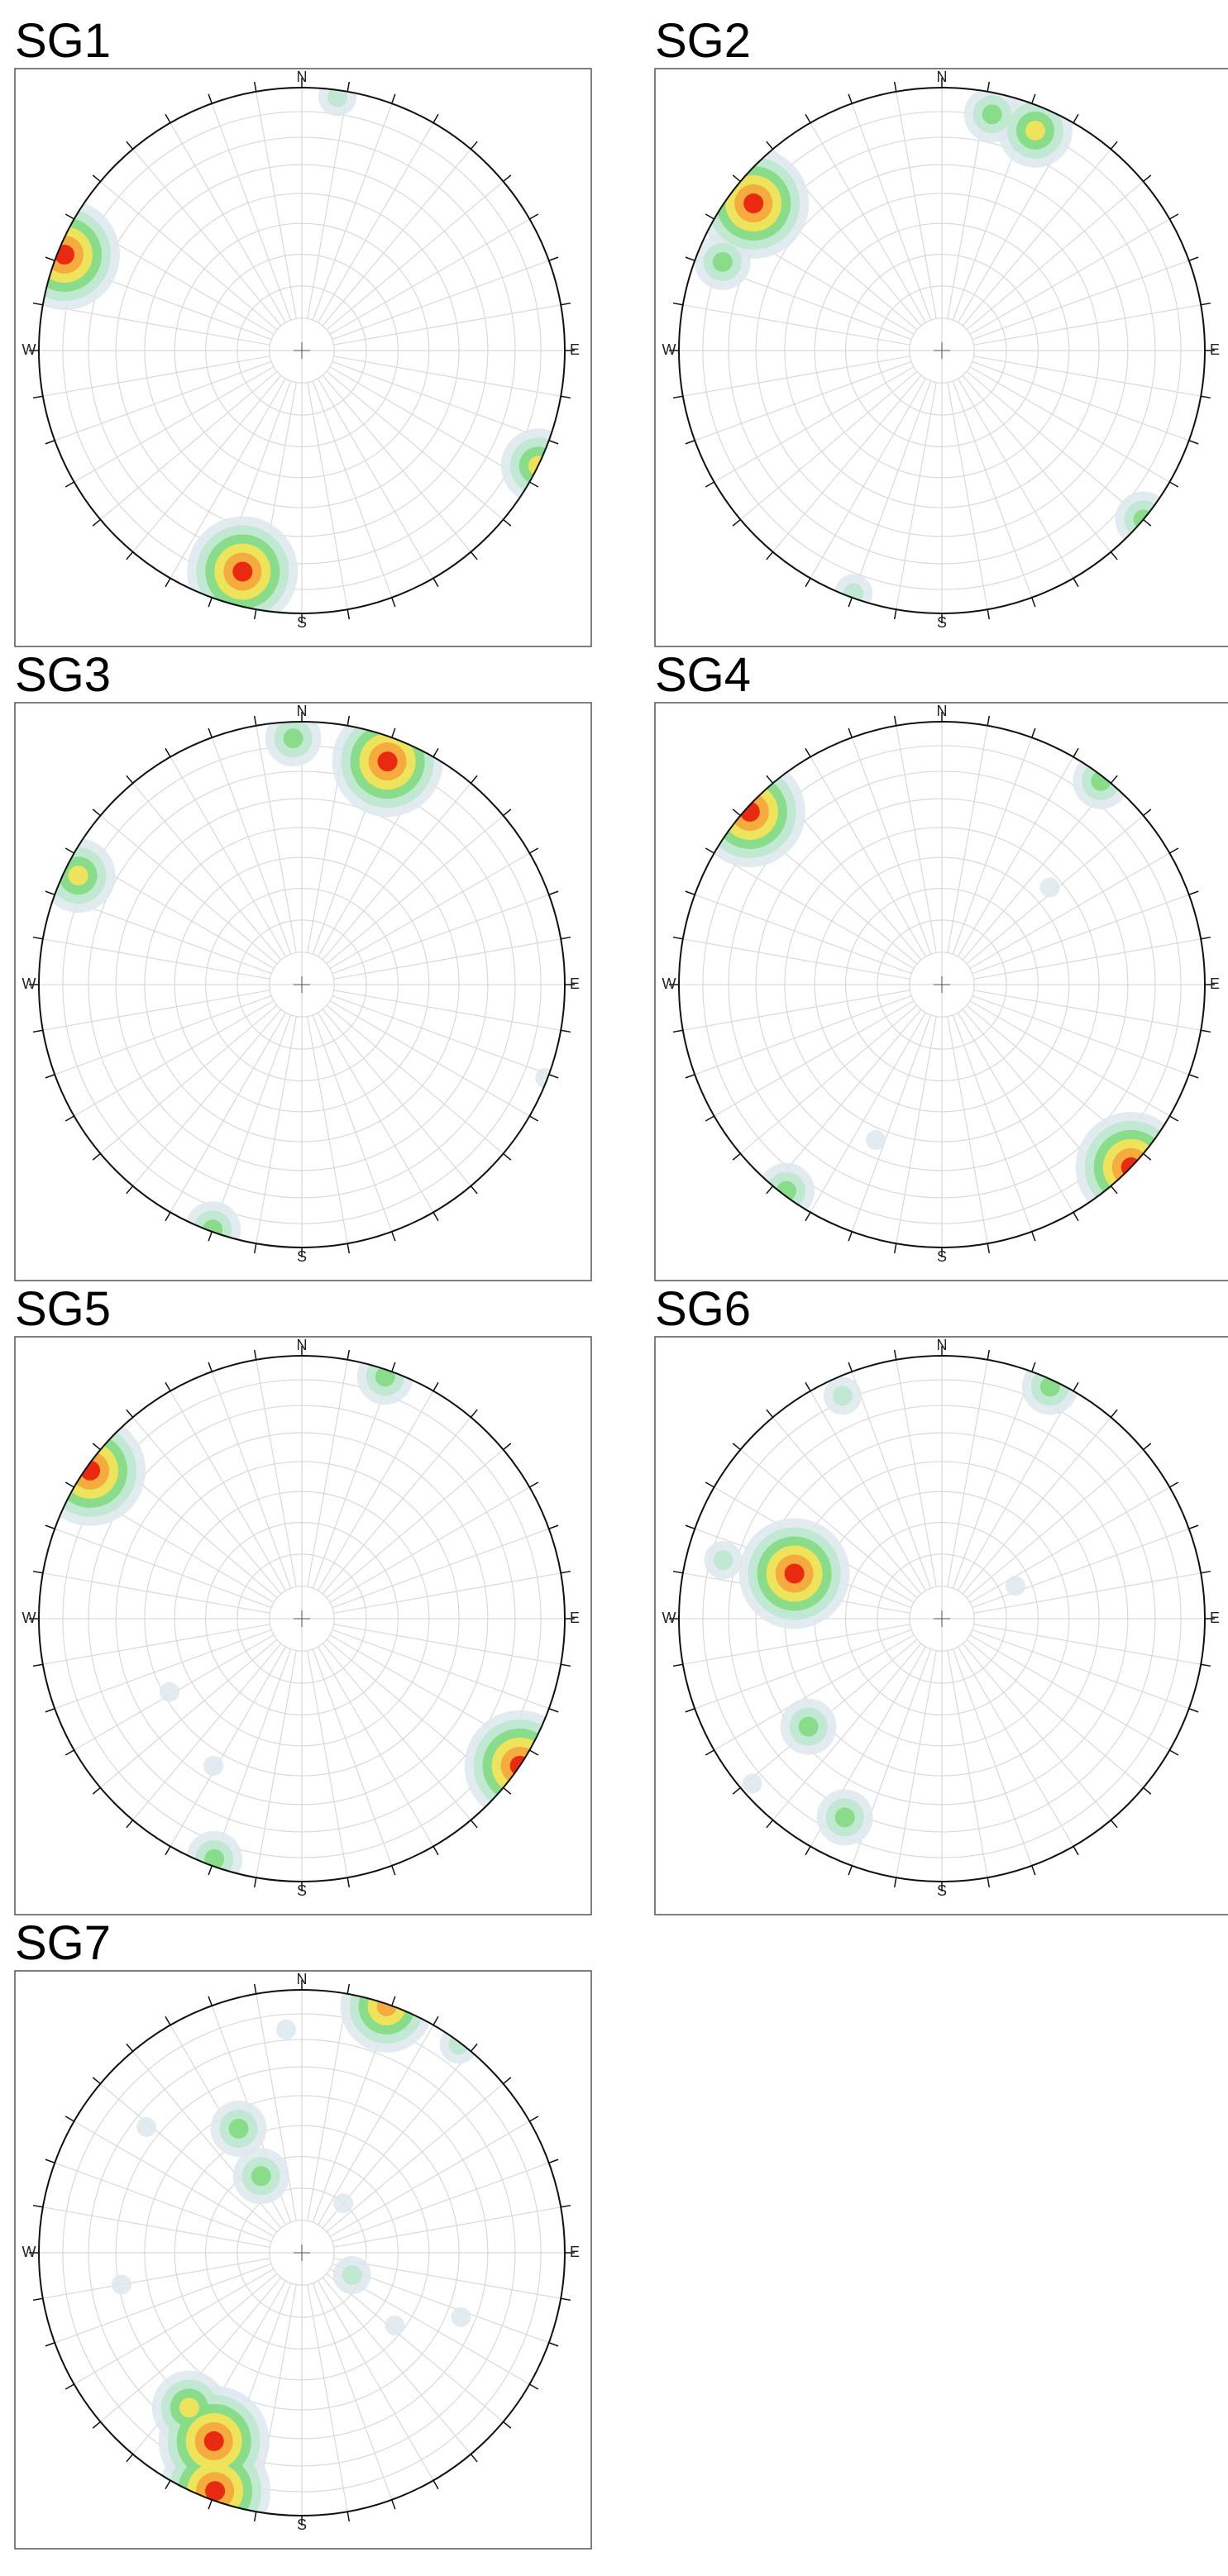 This screenshot has height=2576, width=1228. I want to click on stereonet-panel: SG1 N E S W, so click(303, 330).